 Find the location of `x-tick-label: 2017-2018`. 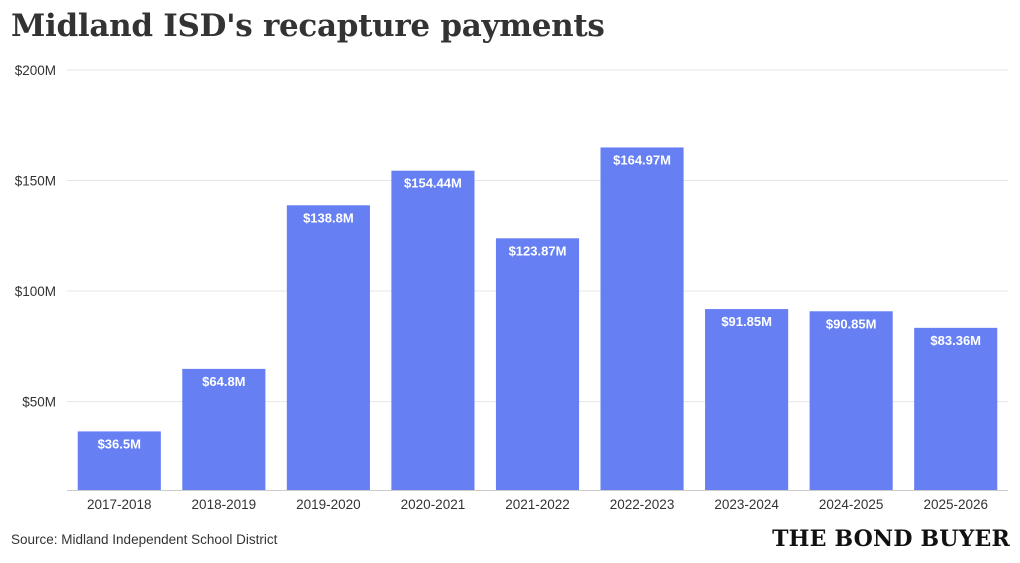

x-tick-label: 2017-2018 is located at coordinates (119, 504).